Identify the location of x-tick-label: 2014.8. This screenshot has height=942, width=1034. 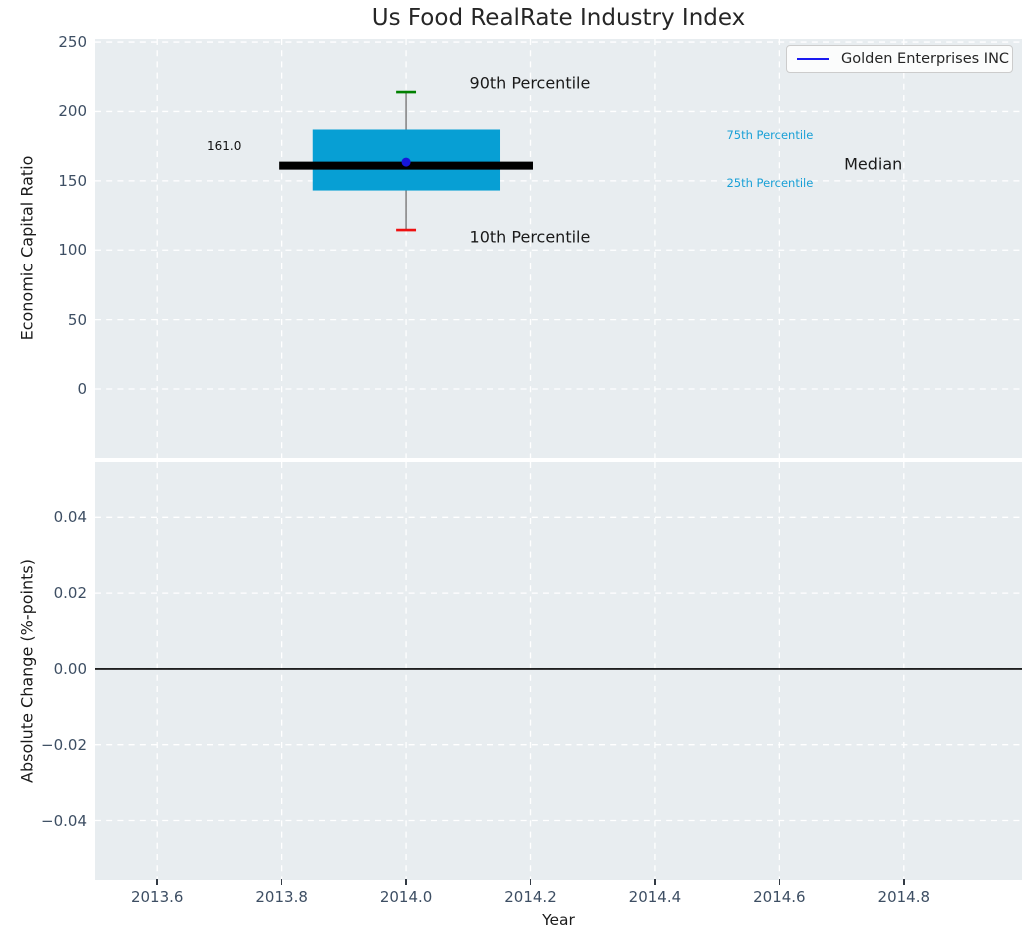
(904, 897).